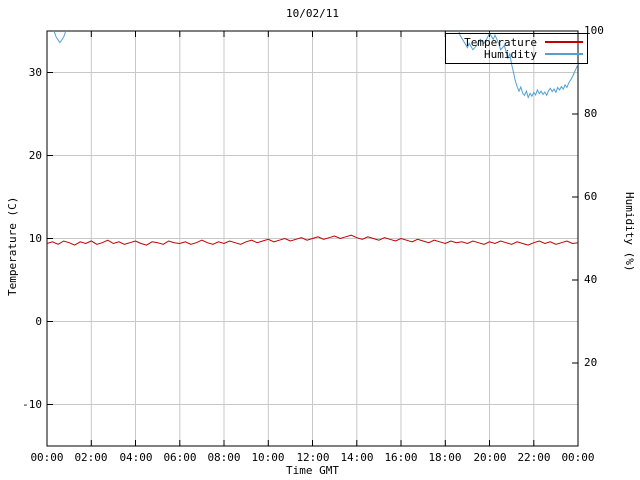 This screenshot has width=640, height=480. I want to click on x-tick-label: 12:00, so click(313, 457).